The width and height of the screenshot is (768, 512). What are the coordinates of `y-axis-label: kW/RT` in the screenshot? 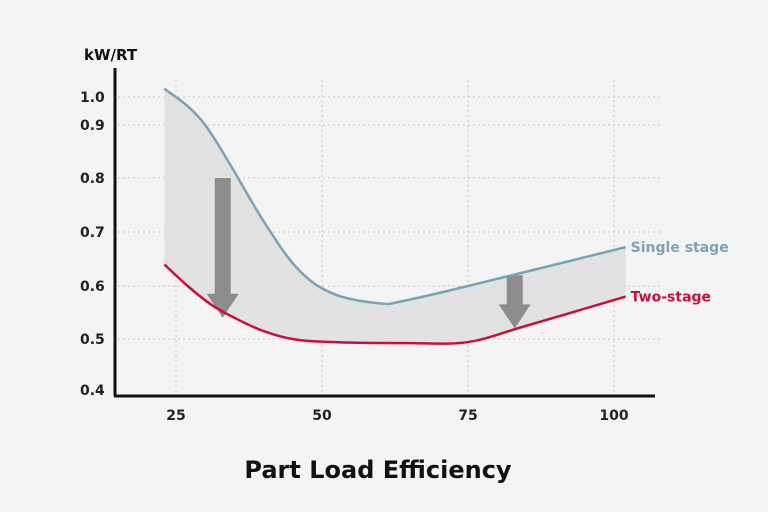 It's located at (111, 55).